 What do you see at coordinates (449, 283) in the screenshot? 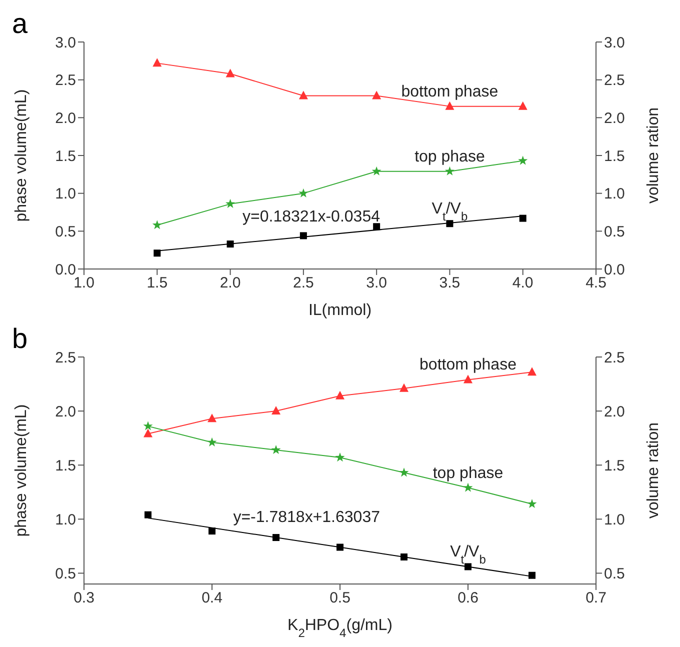
I see `x-tick-label: 3.5` at bounding box center [449, 283].